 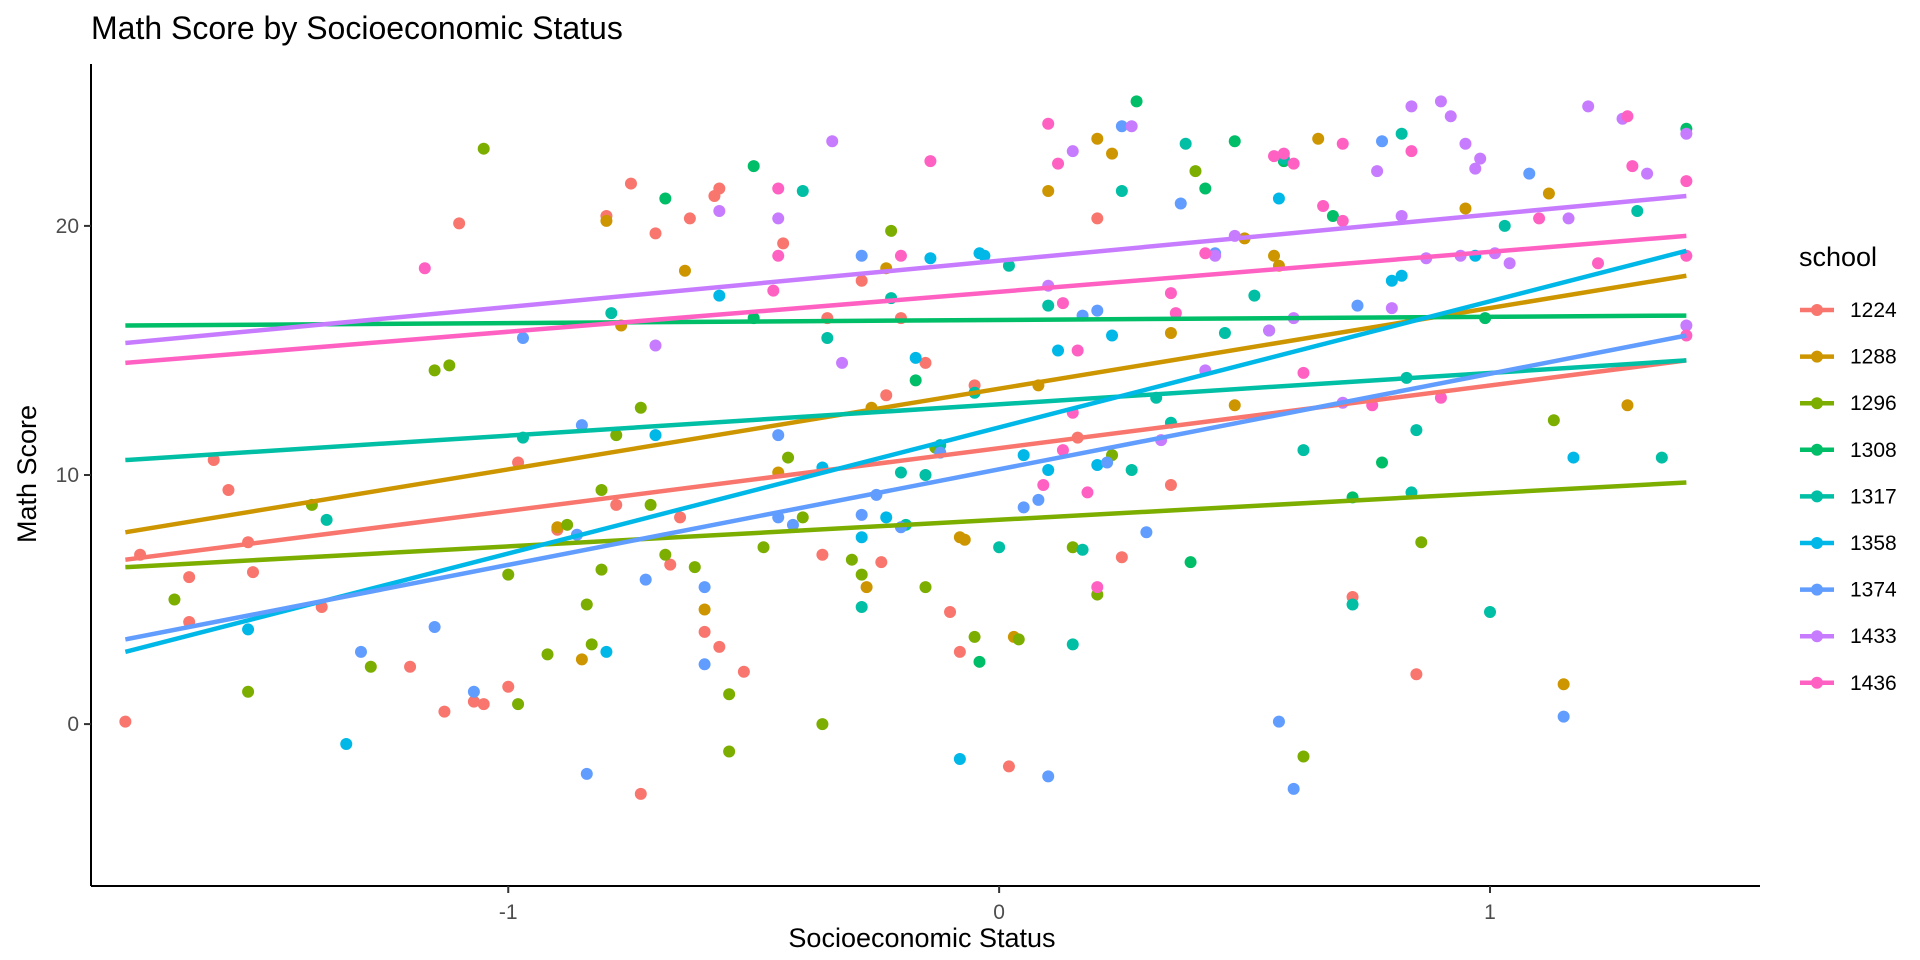 I want to click on legend-item-1308: 1308, so click(x=1848, y=450).